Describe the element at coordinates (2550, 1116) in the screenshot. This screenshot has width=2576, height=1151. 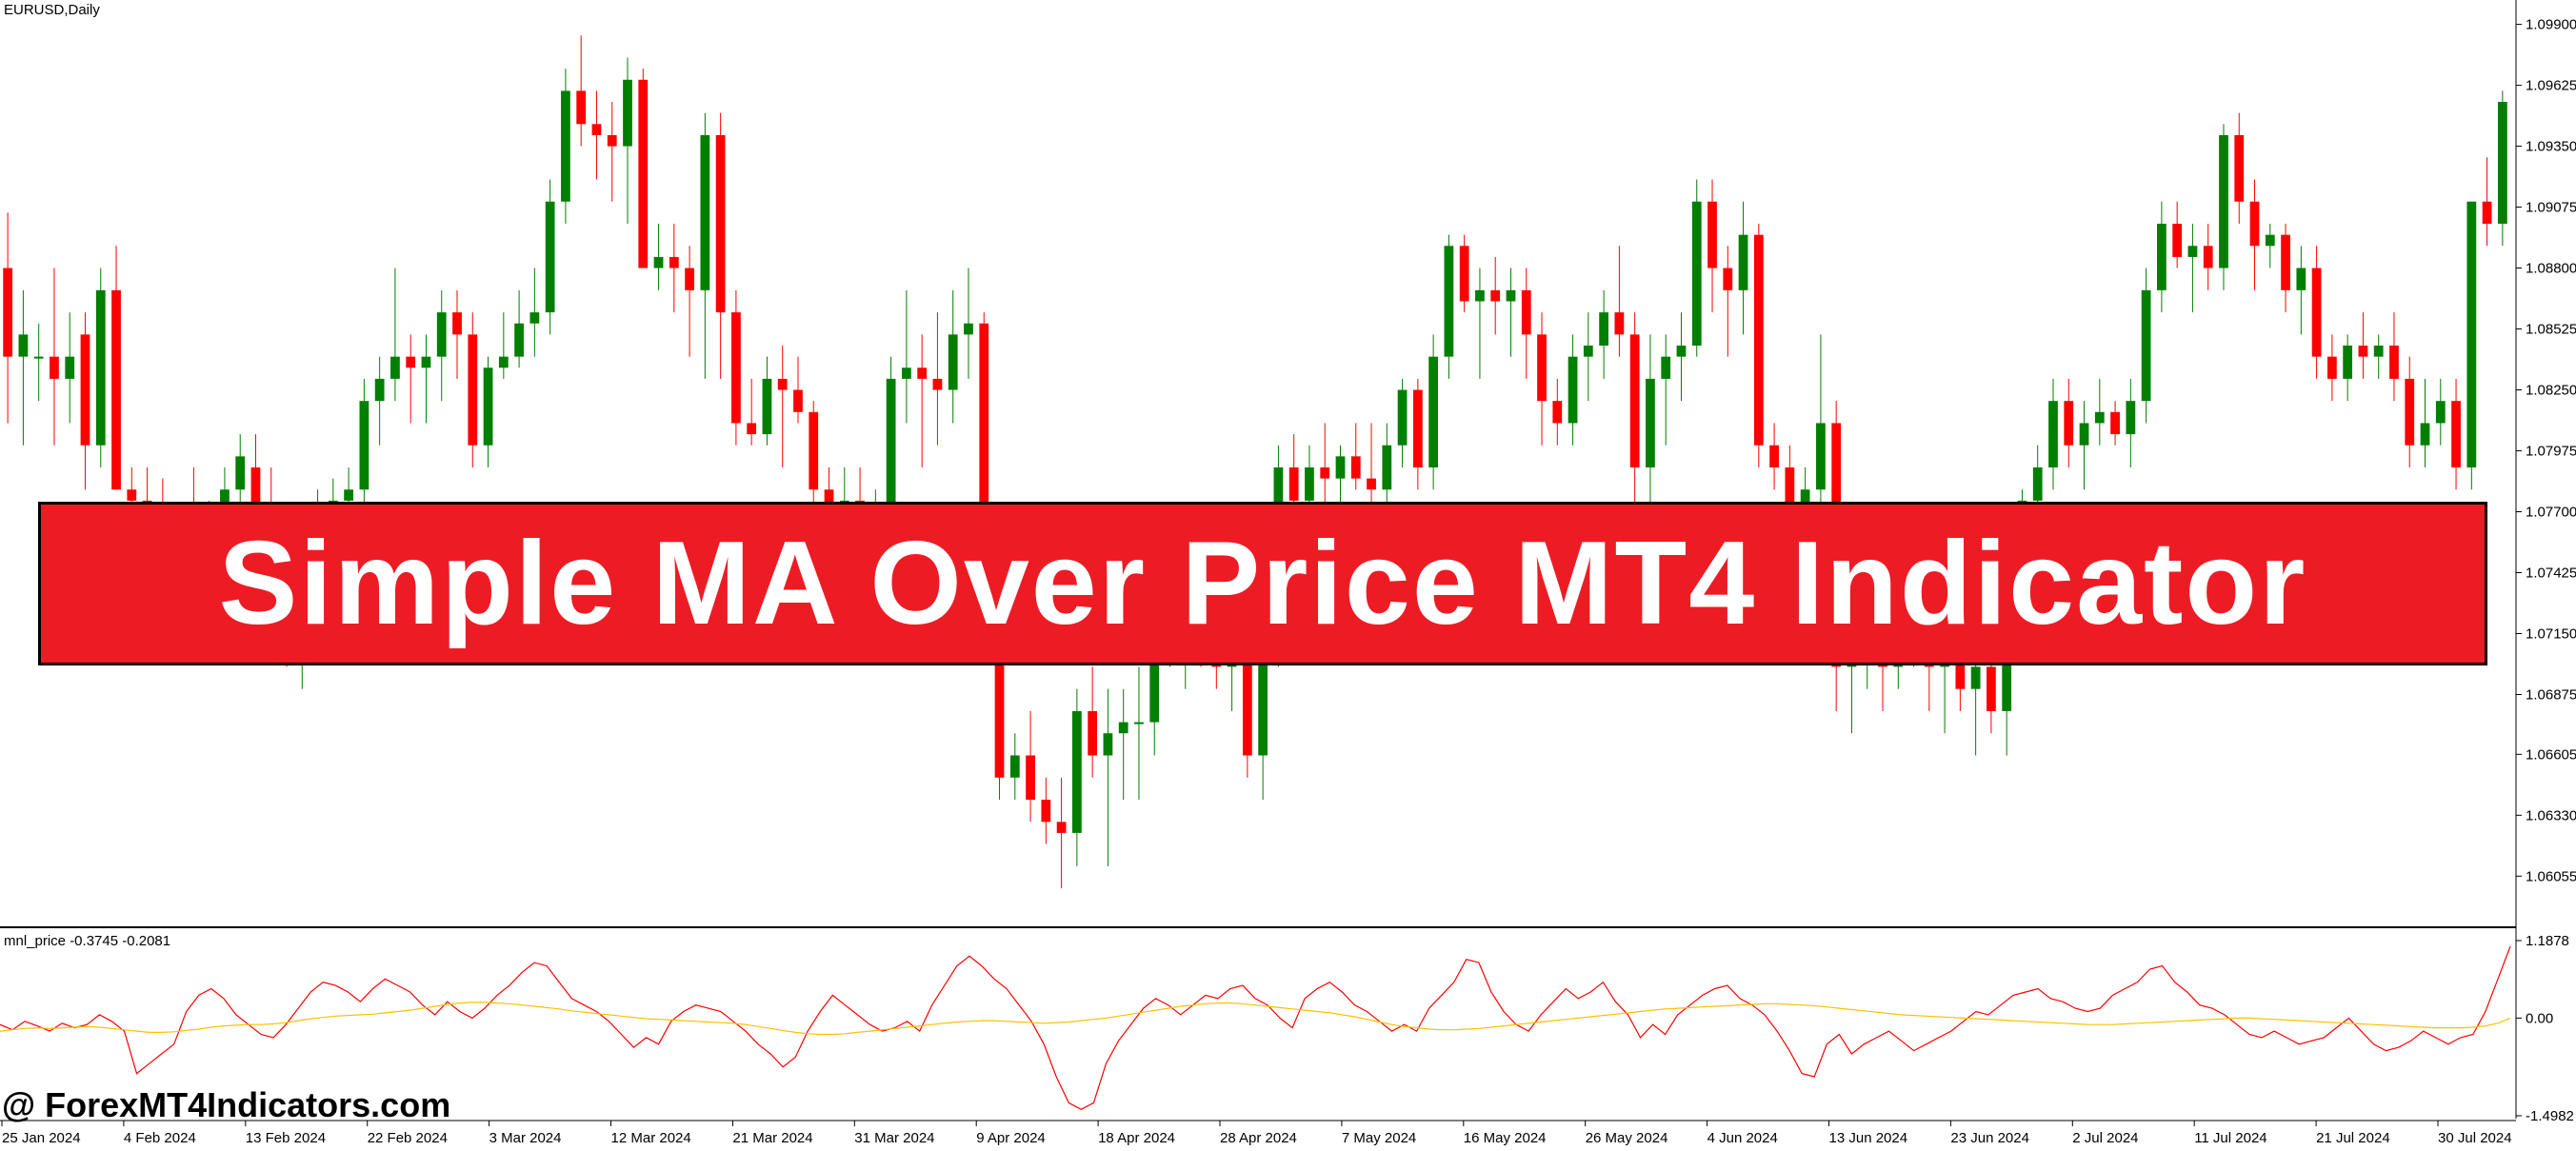
I see `indicator-tick-label: -1.4982` at that location.